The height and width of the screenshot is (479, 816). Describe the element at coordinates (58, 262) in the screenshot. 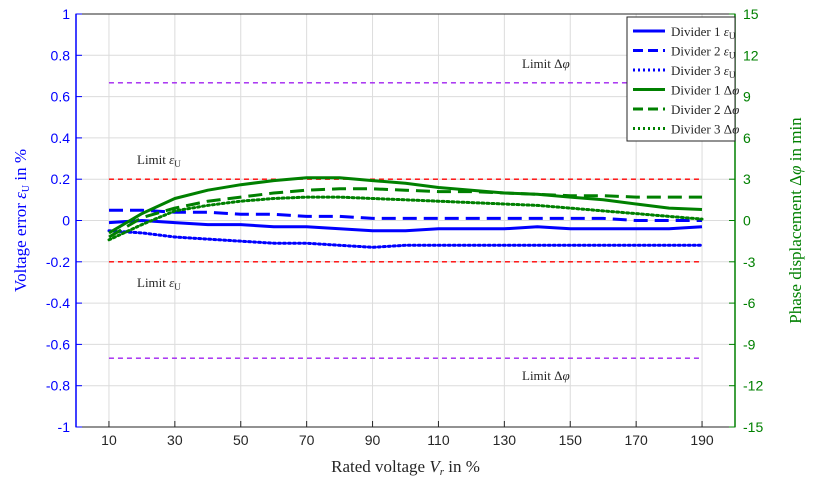

I see `y-left-tick-label: -0.2` at that location.